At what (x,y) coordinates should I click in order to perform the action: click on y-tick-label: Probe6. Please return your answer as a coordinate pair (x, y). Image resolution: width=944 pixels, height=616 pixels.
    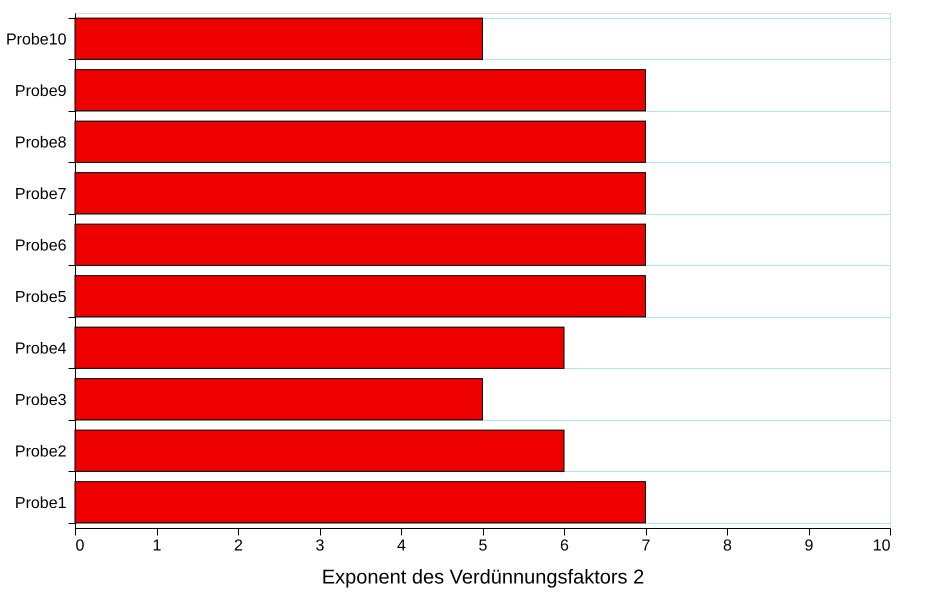
    Looking at the image, I should click on (40, 245).